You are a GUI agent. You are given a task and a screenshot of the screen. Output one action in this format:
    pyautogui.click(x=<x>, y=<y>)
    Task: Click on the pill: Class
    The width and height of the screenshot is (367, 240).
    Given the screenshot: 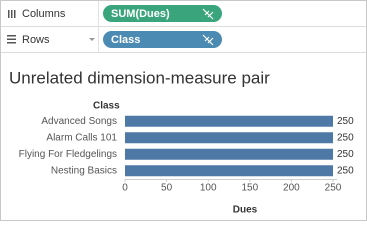 What is the action you would take?
    pyautogui.click(x=162, y=39)
    